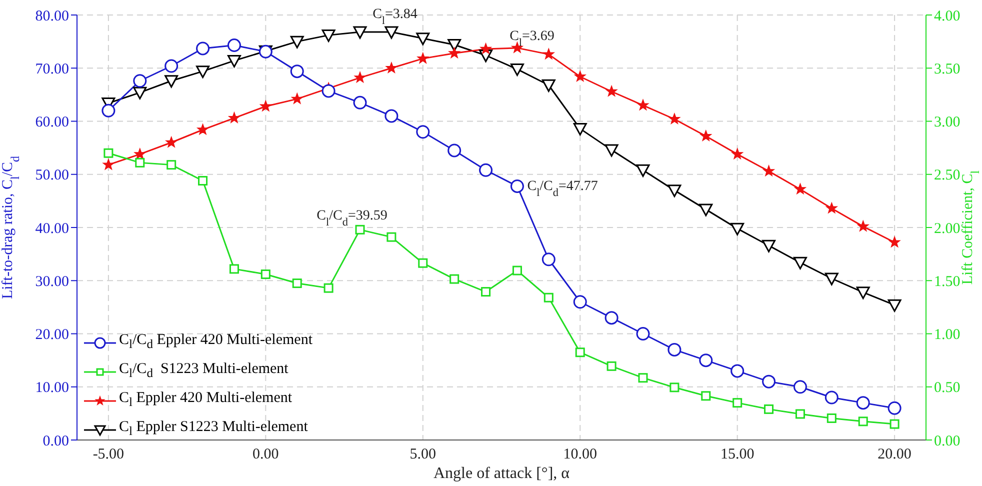  What do you see at coordinates (947, 16) in the screenshot?
I see `y2-tick-label: 4.00` at bounding box center [947, 16].